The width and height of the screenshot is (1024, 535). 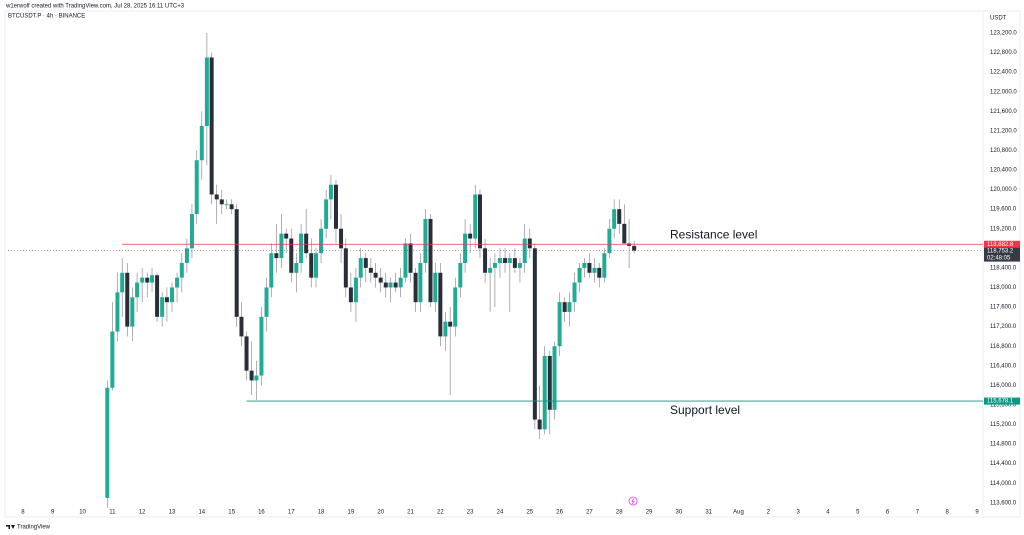 What do you see at coordinates (1003, 190) in the screenshot?
I see `y-tick-label: 120,000.0` at bounding box center [1003, 190].